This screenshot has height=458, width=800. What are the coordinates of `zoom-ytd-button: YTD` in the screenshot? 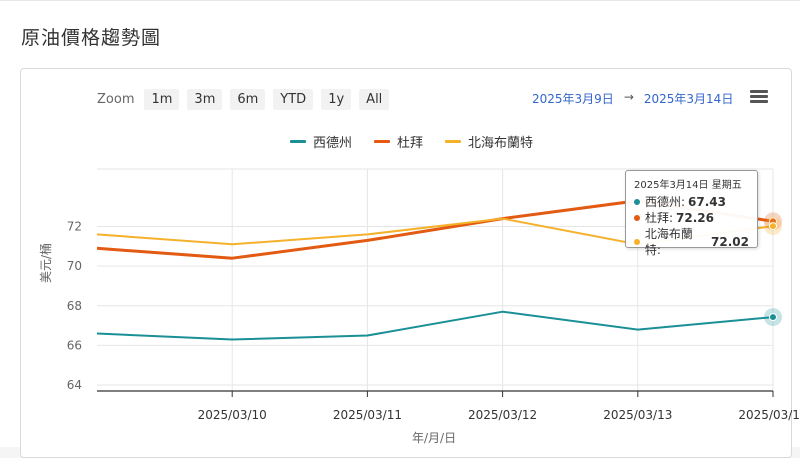 It's located at (293, 99).